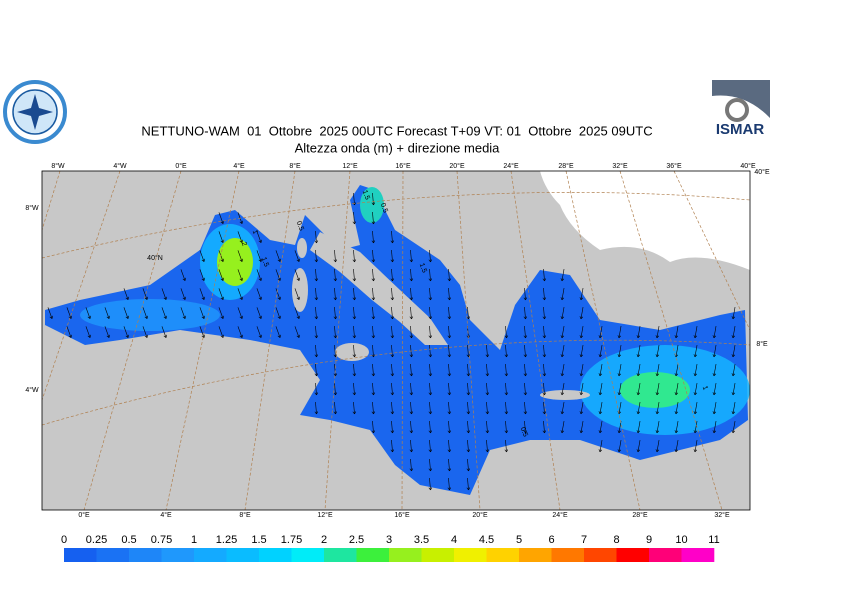  Describe the element at coordinates (403, 166) in the screenshot. I see `top-lon-label: 16°E` at that location.